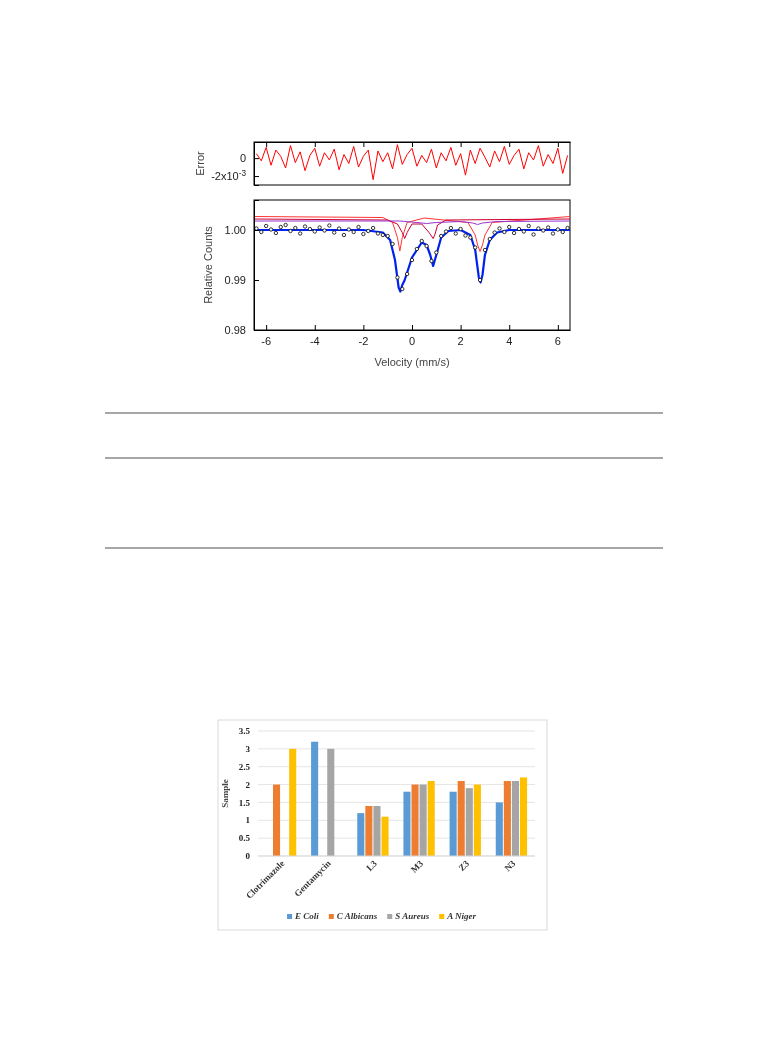 The image size is (768, 1056). What do you see at coordinates (412, 362) in the screenshot?
I see `x-axis-title: Velocity (mm/s)` at bounding box center [412, 362].